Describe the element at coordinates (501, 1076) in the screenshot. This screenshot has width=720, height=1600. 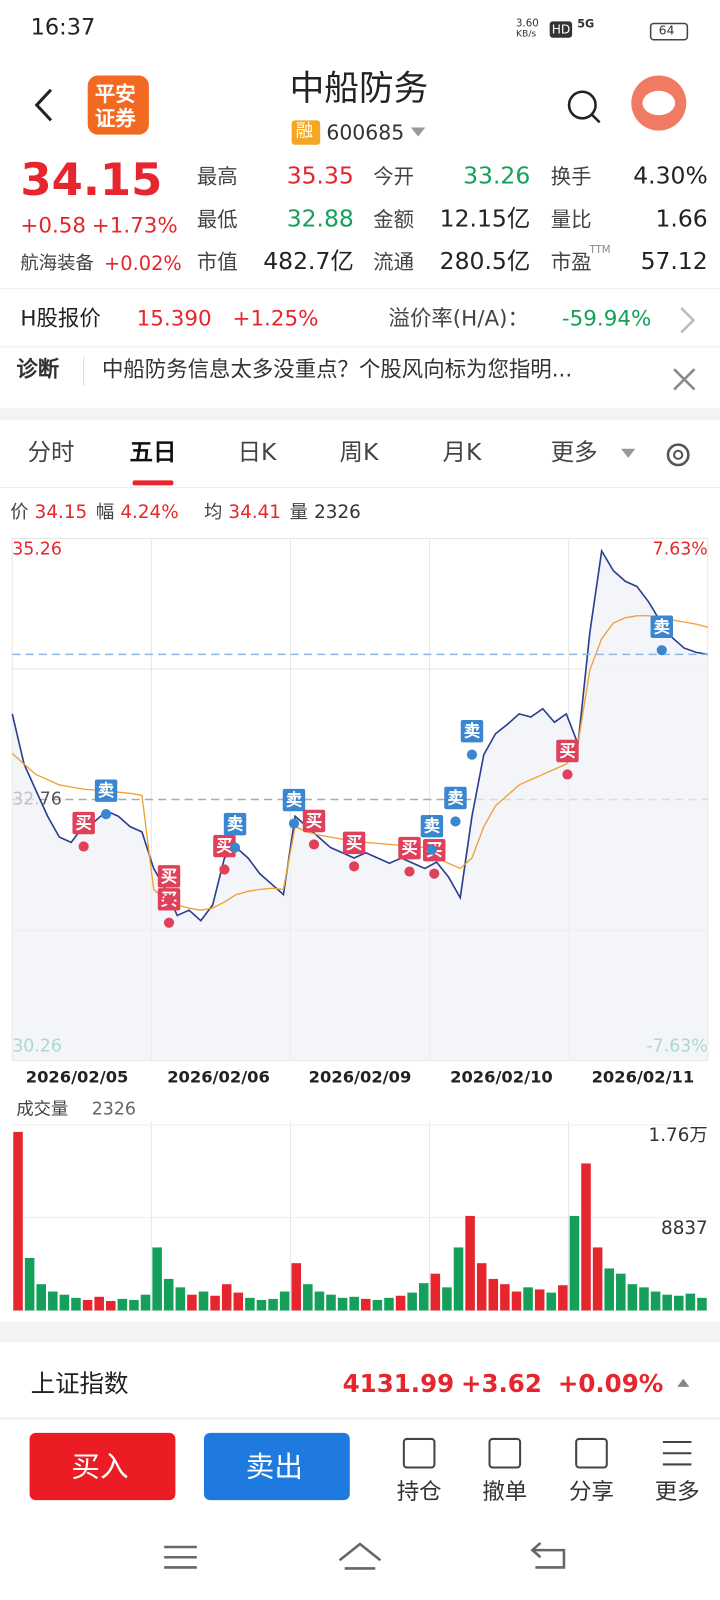
I see `x-tick-label: 2026/02/10` at that location.